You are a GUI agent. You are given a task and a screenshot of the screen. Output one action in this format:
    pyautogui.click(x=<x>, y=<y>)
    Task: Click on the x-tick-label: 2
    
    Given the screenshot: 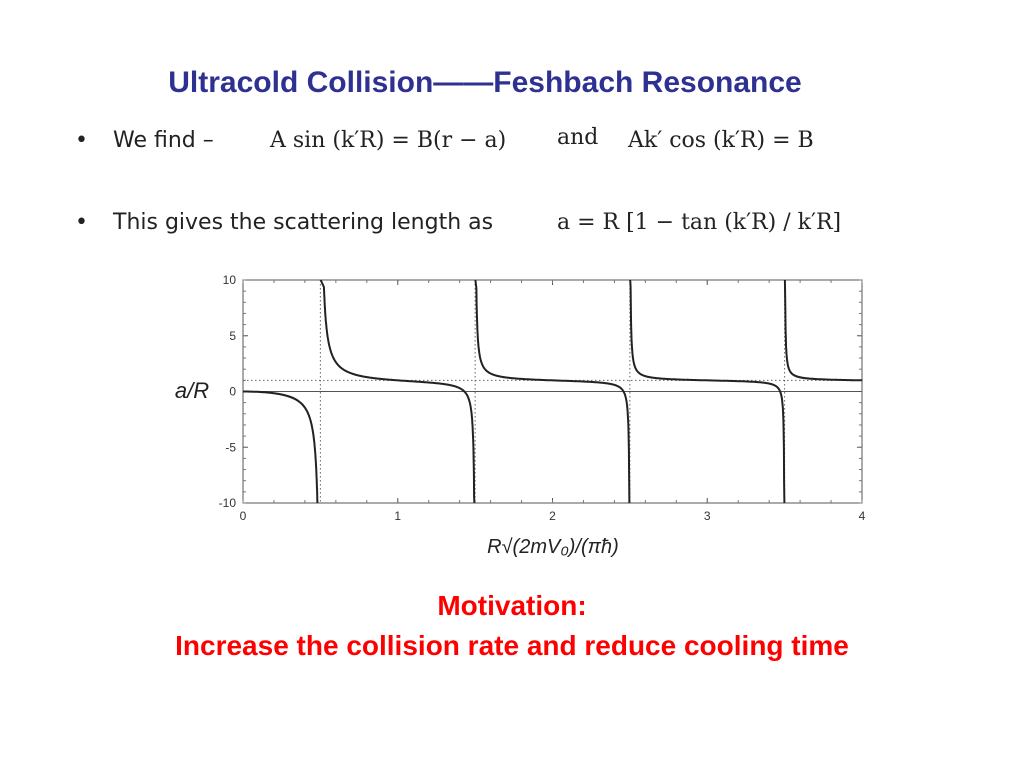 What is the action you would take?
    pyautogui.click(x=552, y=516)
    